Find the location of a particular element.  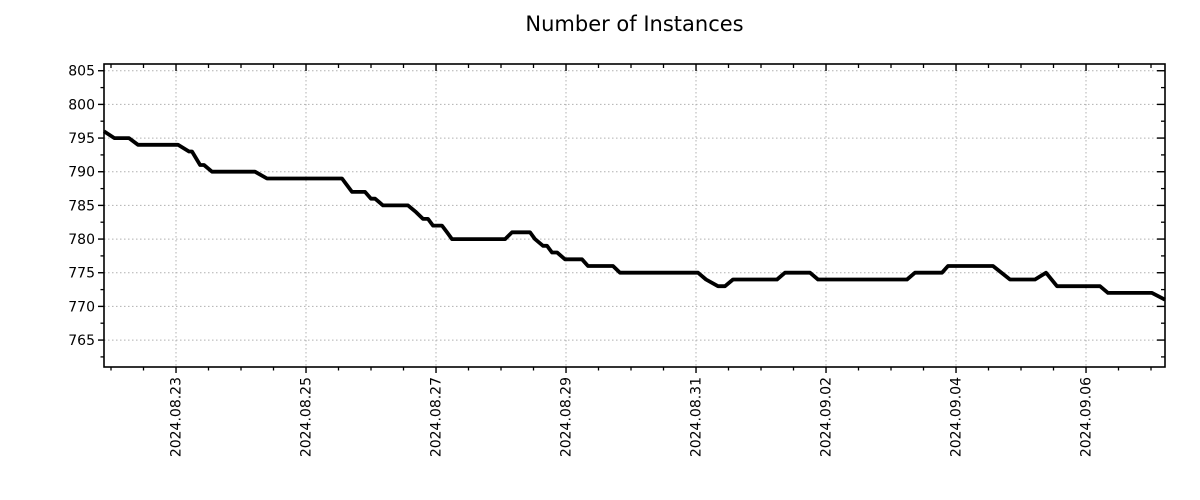

x-tick-label: 2024.08.27 is located at coordinates (437, 417).